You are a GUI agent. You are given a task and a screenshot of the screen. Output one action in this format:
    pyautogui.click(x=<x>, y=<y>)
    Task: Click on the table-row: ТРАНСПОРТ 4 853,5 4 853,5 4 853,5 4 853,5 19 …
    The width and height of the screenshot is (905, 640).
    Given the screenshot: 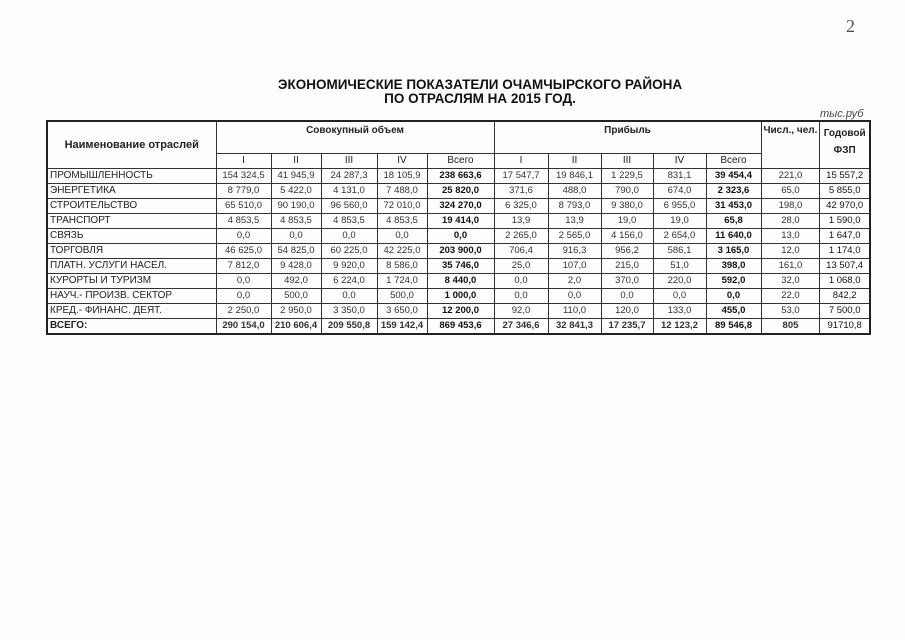 What is the action you would take?
    pyautogui.click(x=458, y=220)
    